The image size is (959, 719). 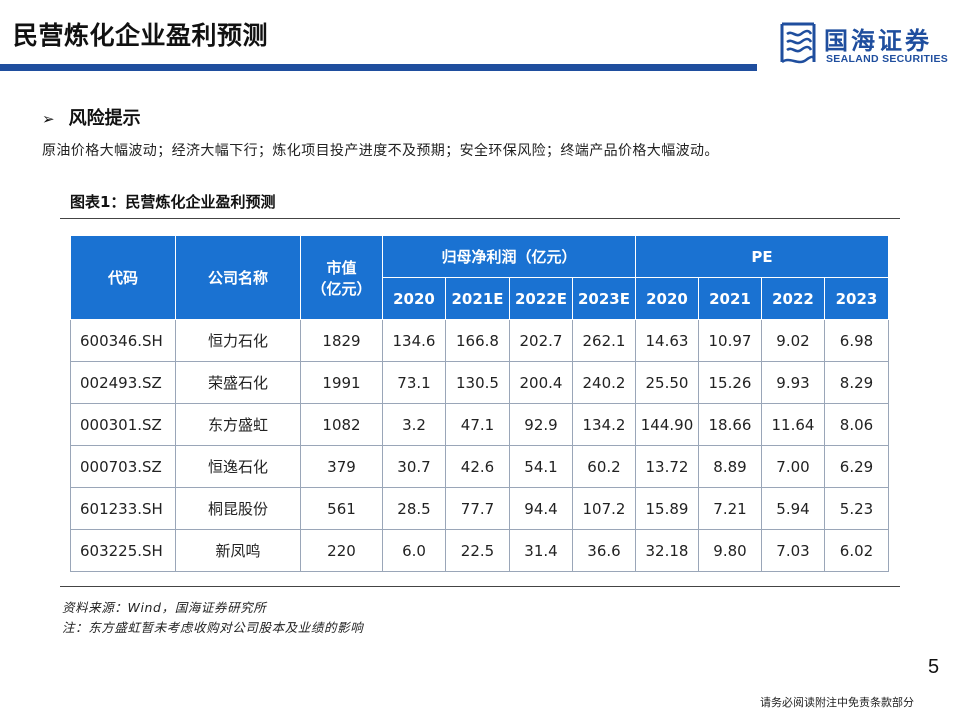 I want to click on cell-code: 601233.SH, so click(x=123, y=508).